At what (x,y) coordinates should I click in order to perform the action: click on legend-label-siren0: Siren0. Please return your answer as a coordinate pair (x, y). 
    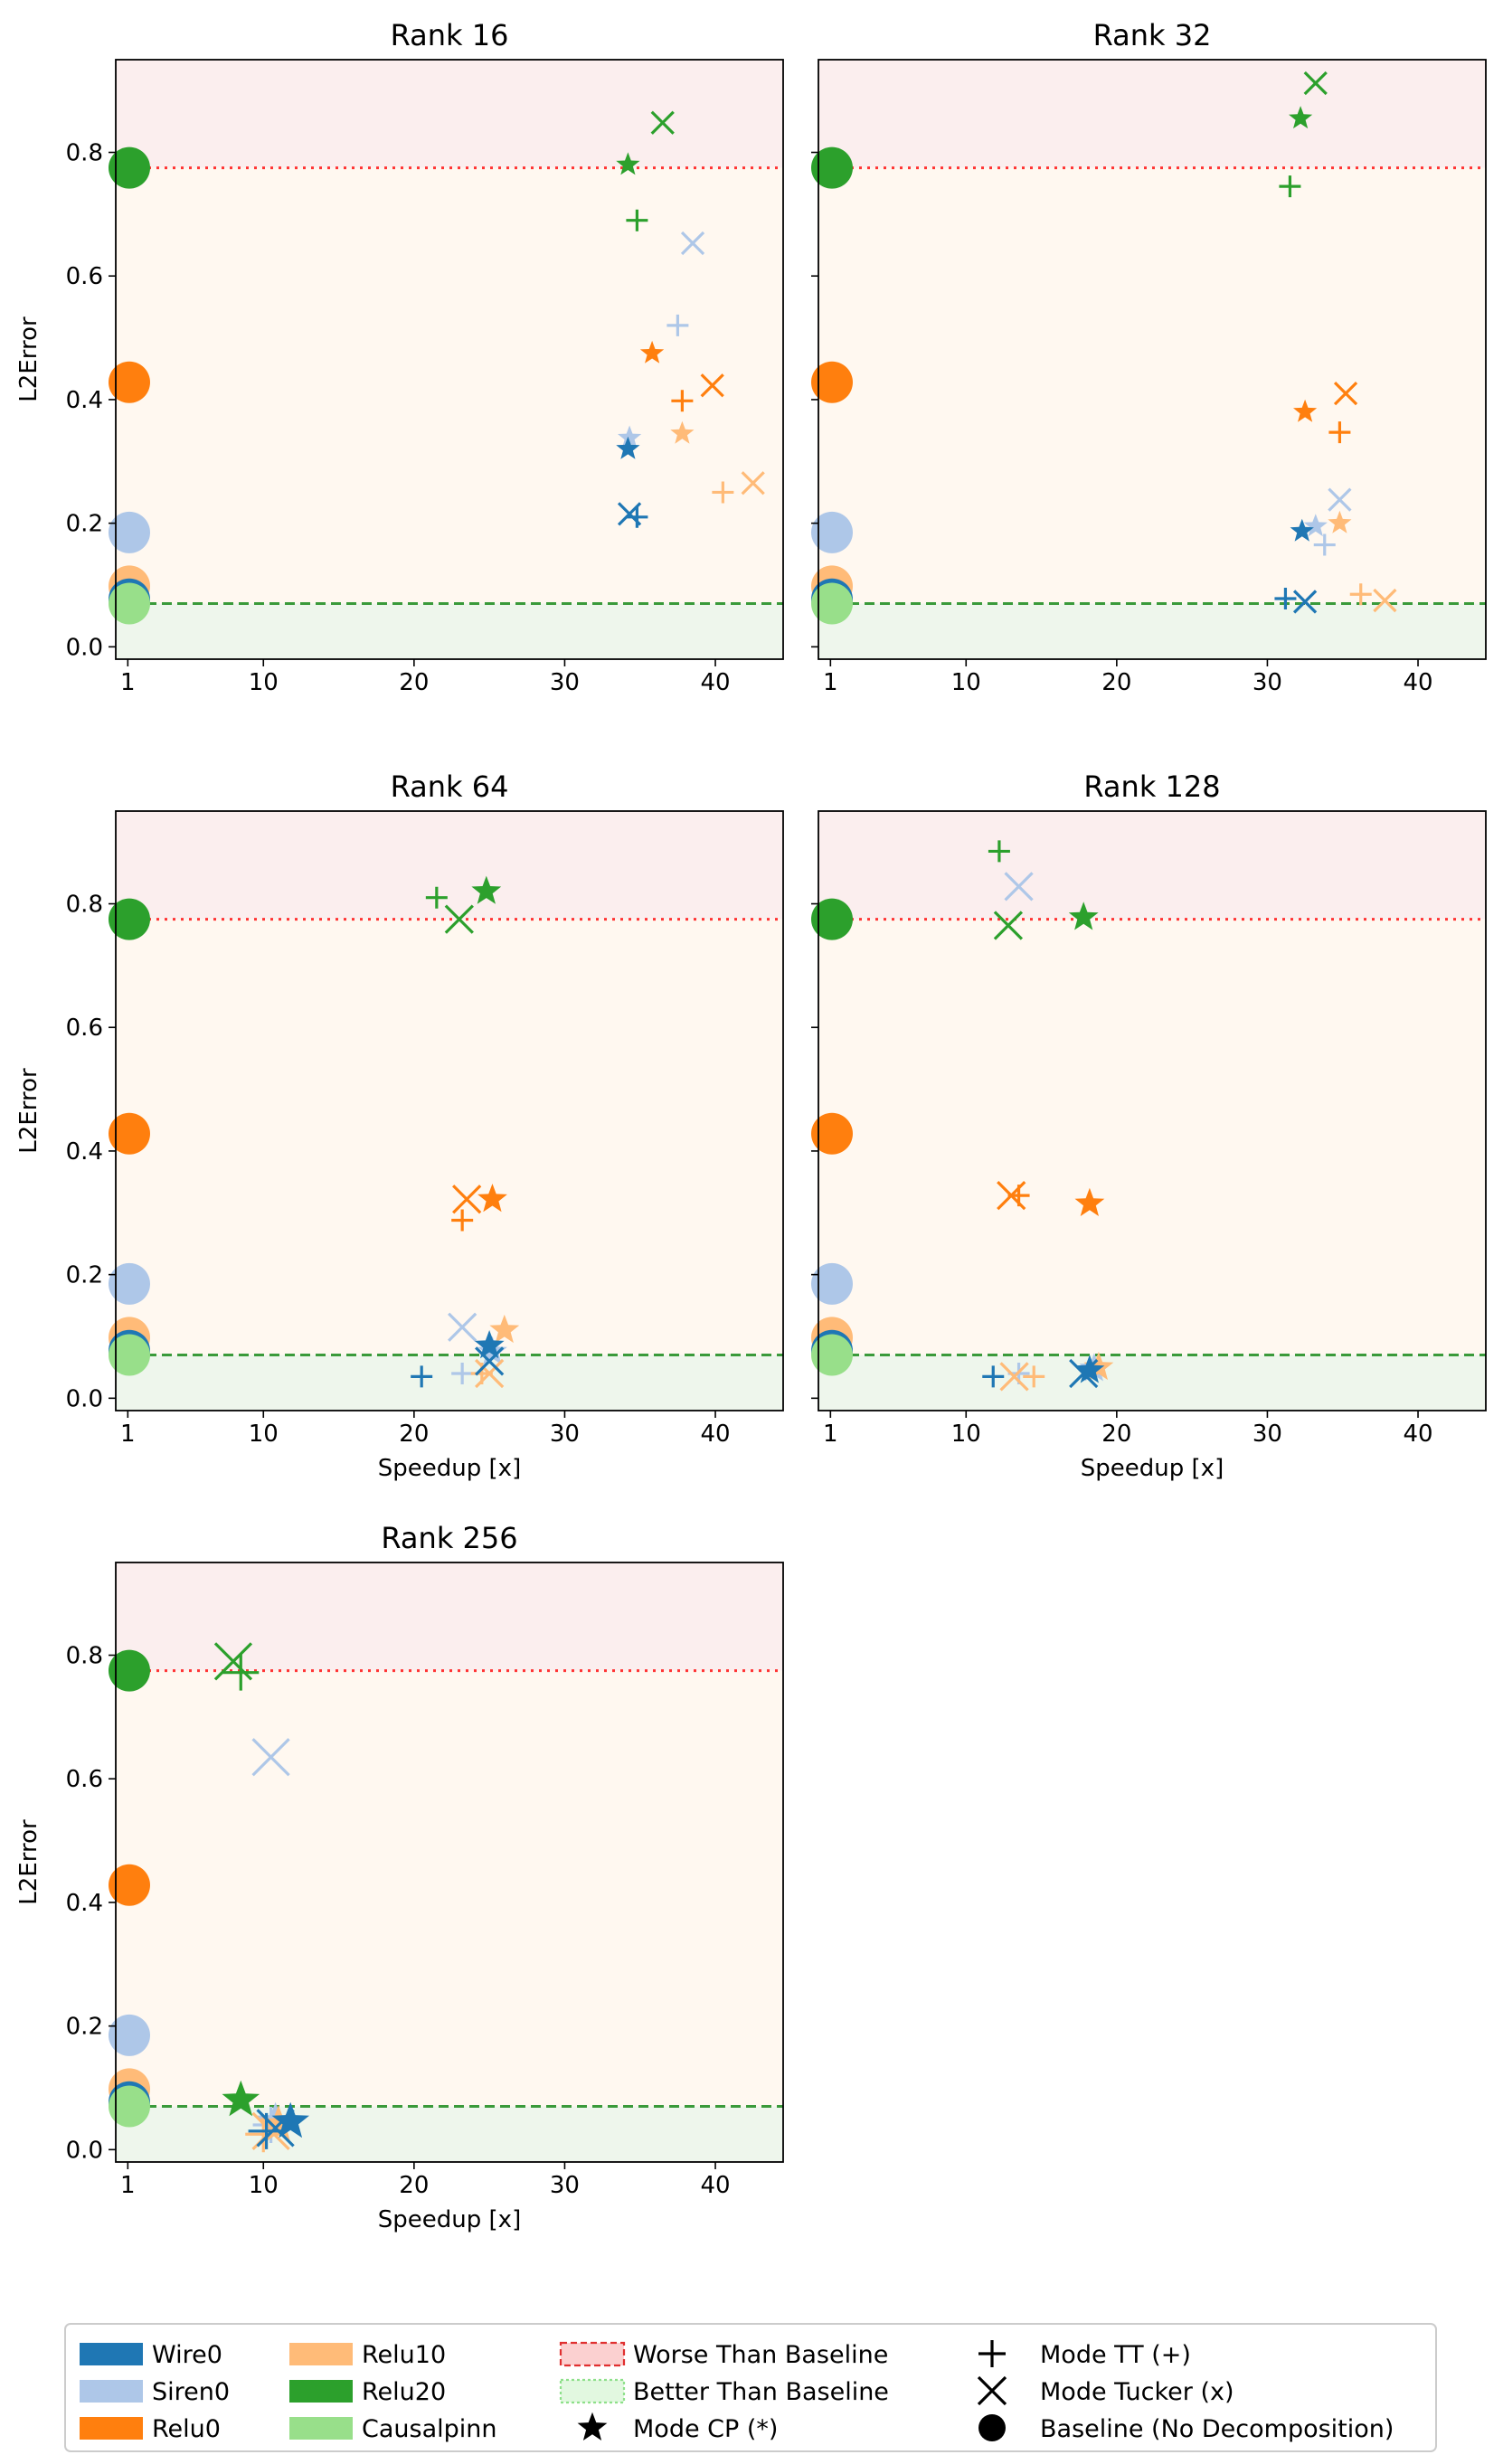
    Looking at the image, I should click on (191, 2392).